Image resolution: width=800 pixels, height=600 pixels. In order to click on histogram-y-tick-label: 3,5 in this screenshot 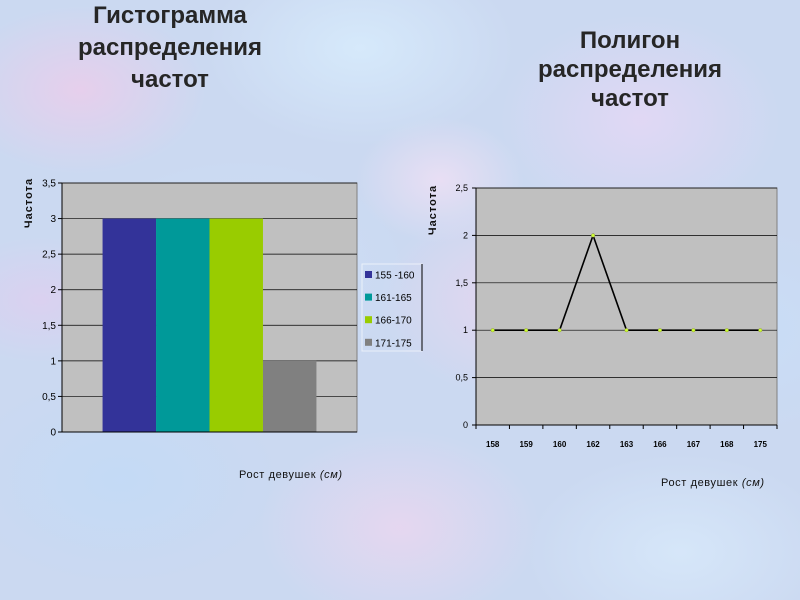, I will do `click(49, 184)`.